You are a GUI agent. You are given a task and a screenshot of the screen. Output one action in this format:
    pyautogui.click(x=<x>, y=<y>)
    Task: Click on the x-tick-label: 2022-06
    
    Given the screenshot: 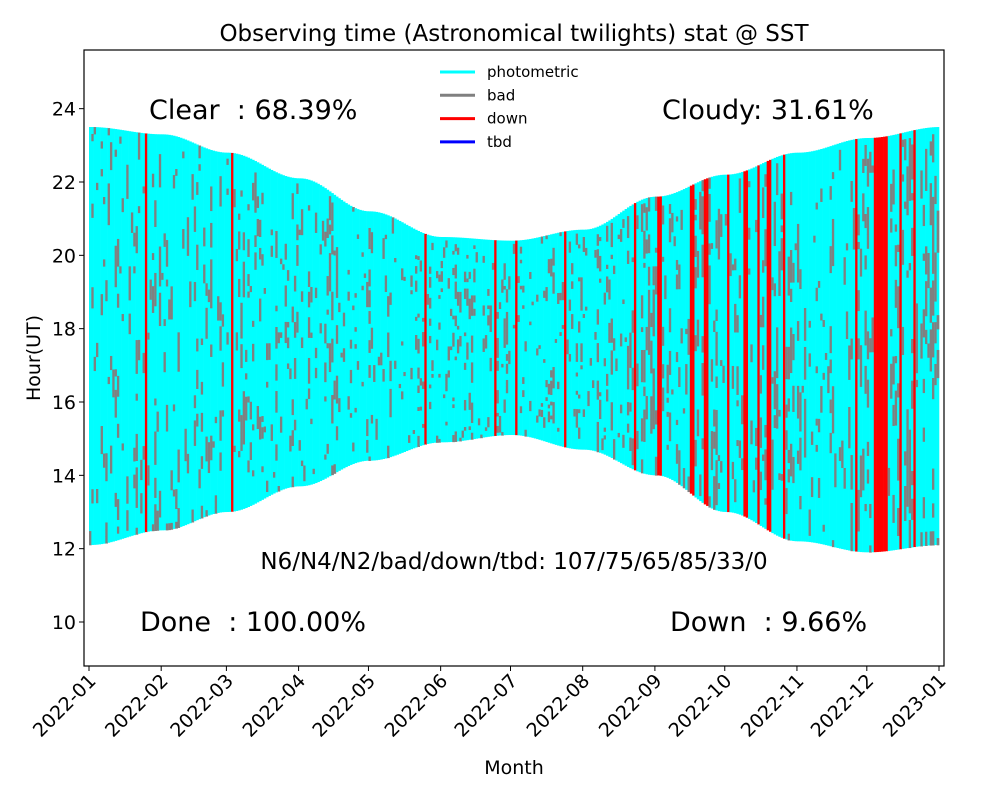 What is the action you would take?
    pyautogui.click(x=416, y=706)
    